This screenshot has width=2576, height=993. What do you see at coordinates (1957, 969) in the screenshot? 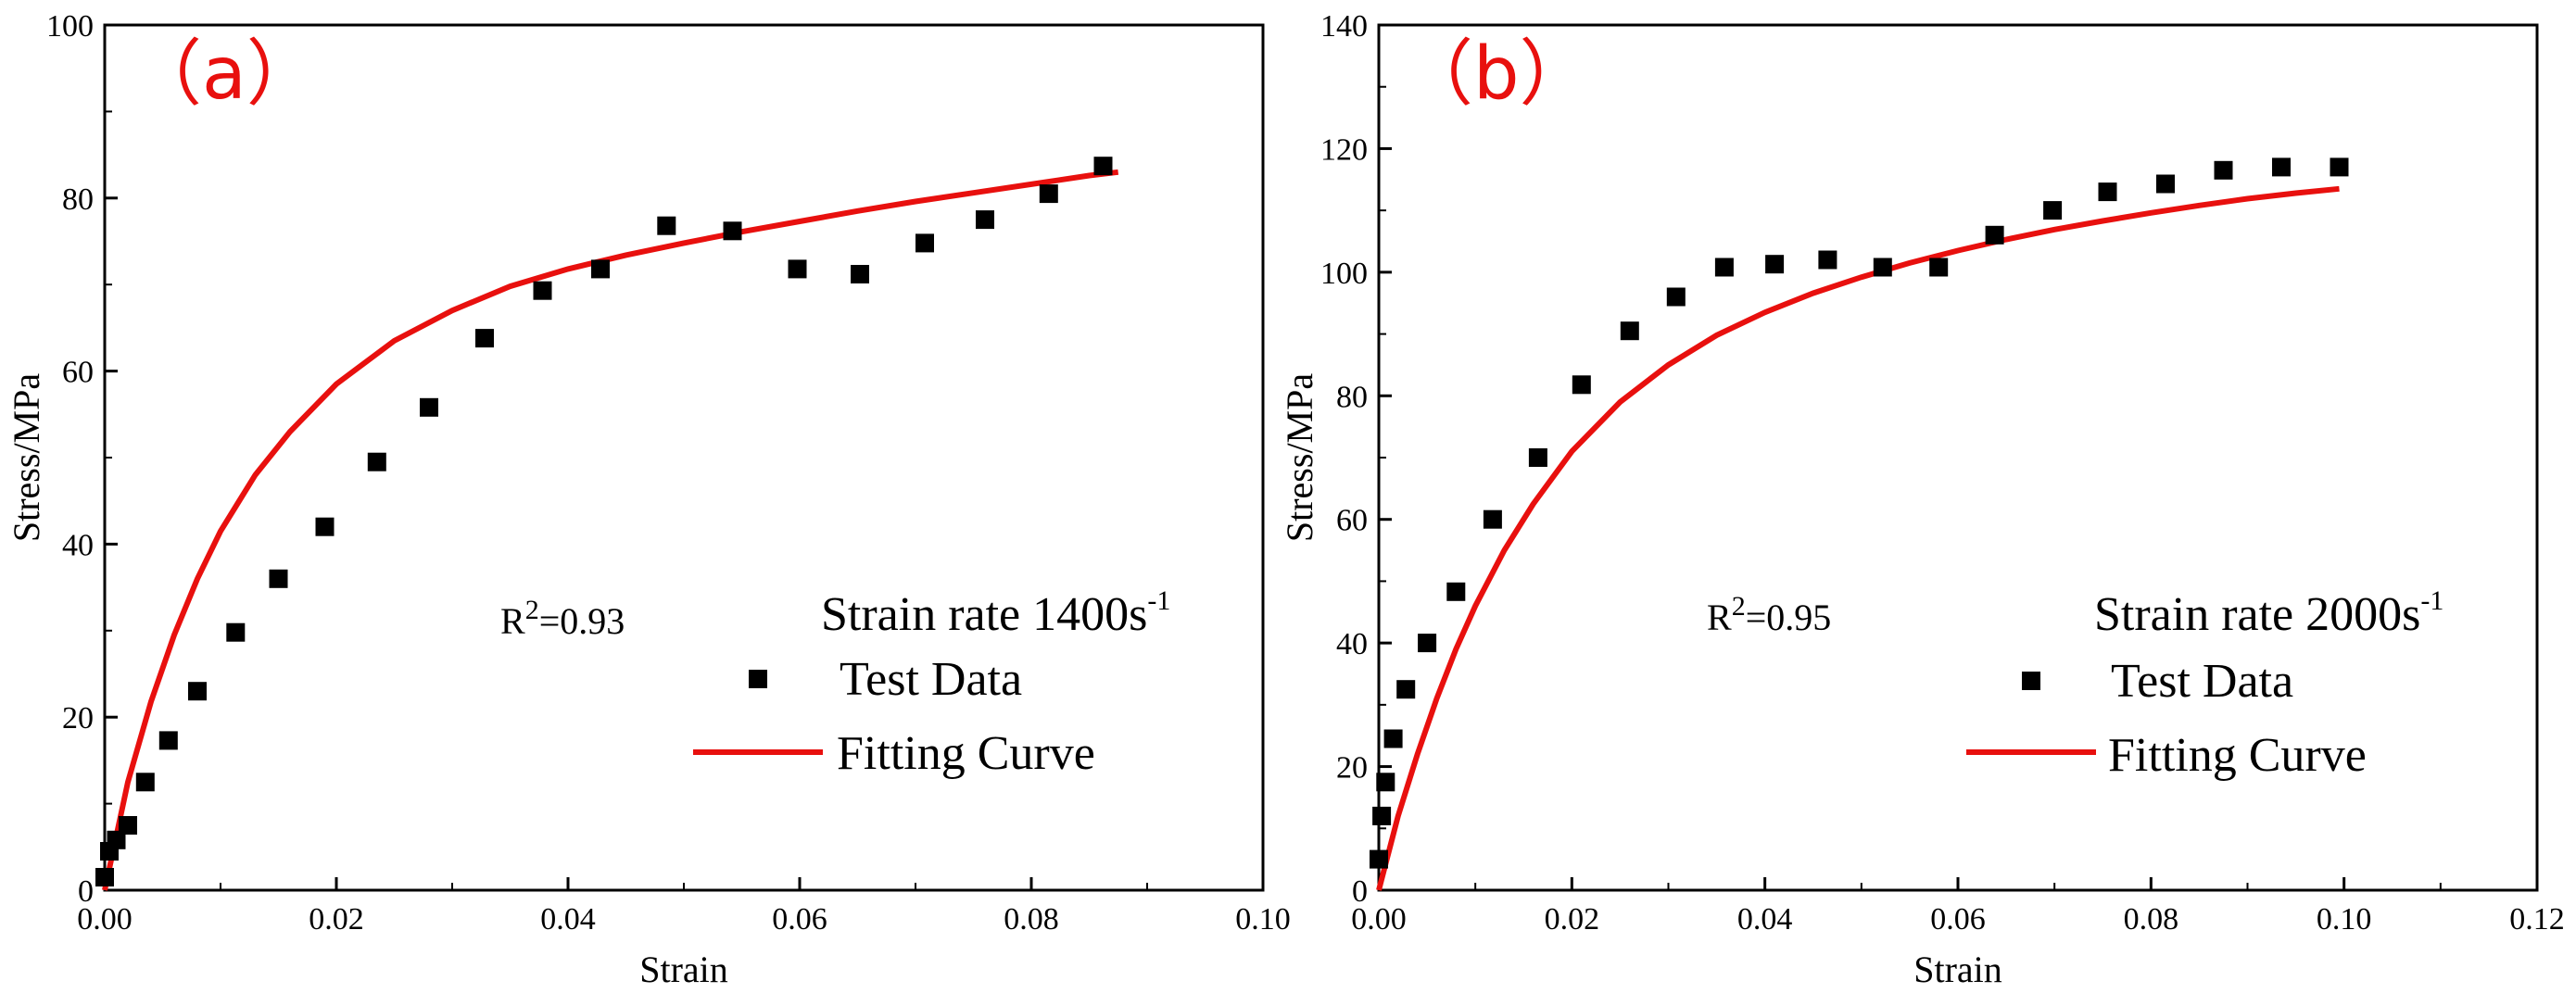
I see `x-axis-title-b: Strain` at bounding box center [1957, 969].